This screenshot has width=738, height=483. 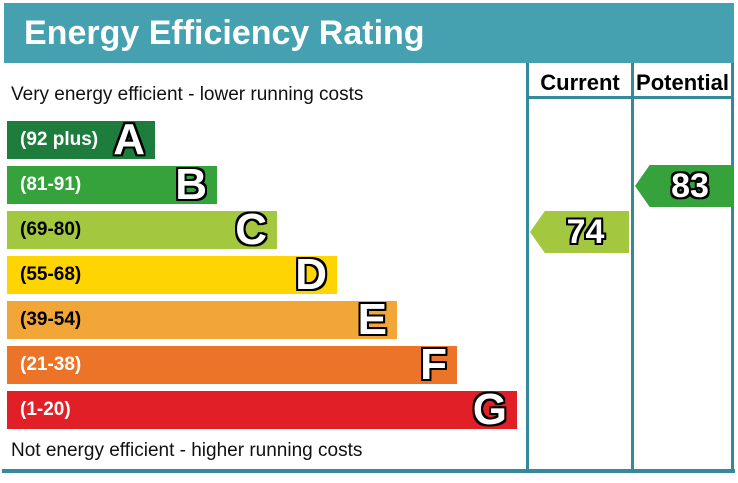 What do you see at coordinates (585, 232) in the screenshot?
I see `current-rating-value: 74` at bounding box center [585, 232].